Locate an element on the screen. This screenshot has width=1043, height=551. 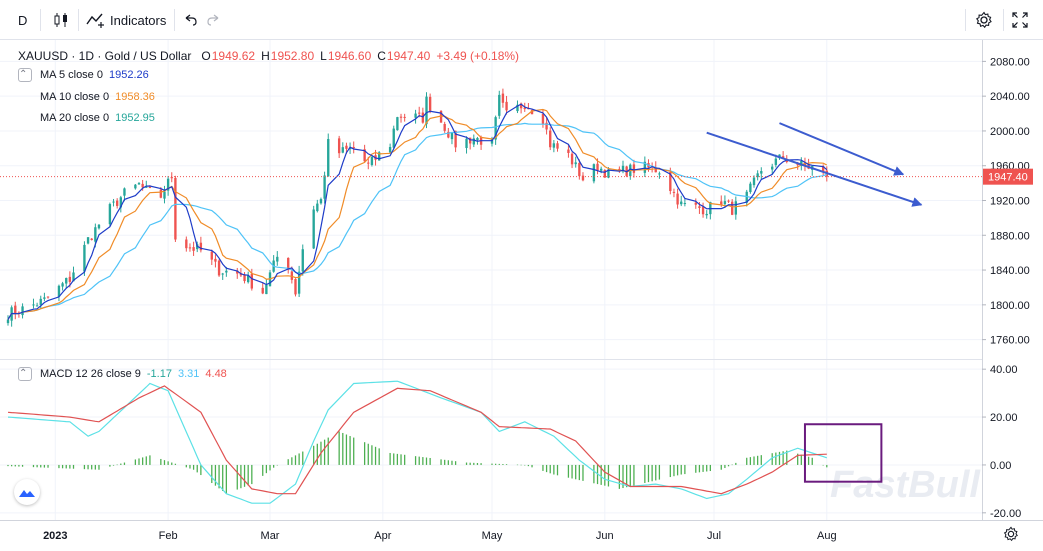
undo-button is located at coordinates (190, 20).